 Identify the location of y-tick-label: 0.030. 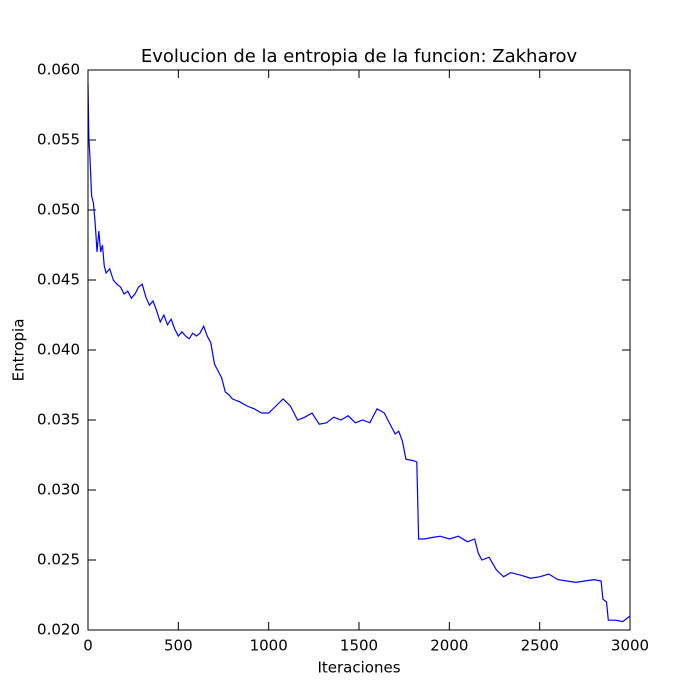
(58, 490).